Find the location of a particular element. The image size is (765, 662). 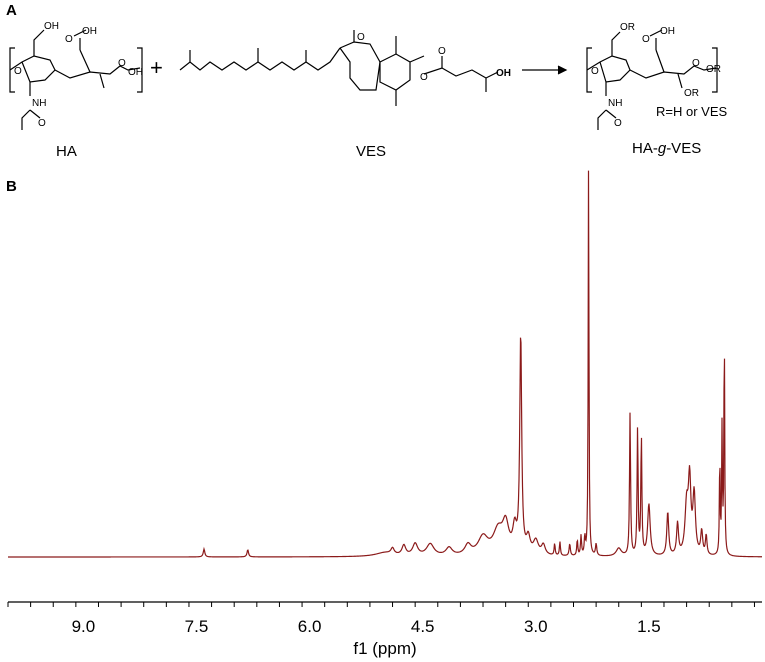

ves-atom-o-ring: O is located at coordinates (361, 37).